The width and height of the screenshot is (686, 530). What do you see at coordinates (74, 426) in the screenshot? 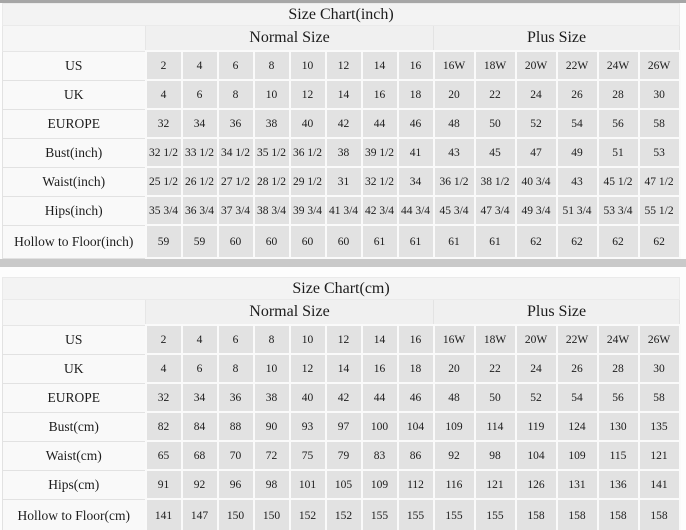
I see `row-label: Bust(cm)` at bounding box center [74, 426].